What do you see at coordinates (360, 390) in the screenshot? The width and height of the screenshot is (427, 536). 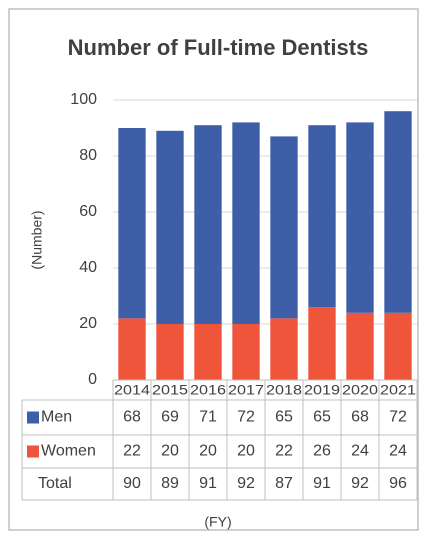 I see `x-tick-label: 2020` at bounding box center [360, 390].